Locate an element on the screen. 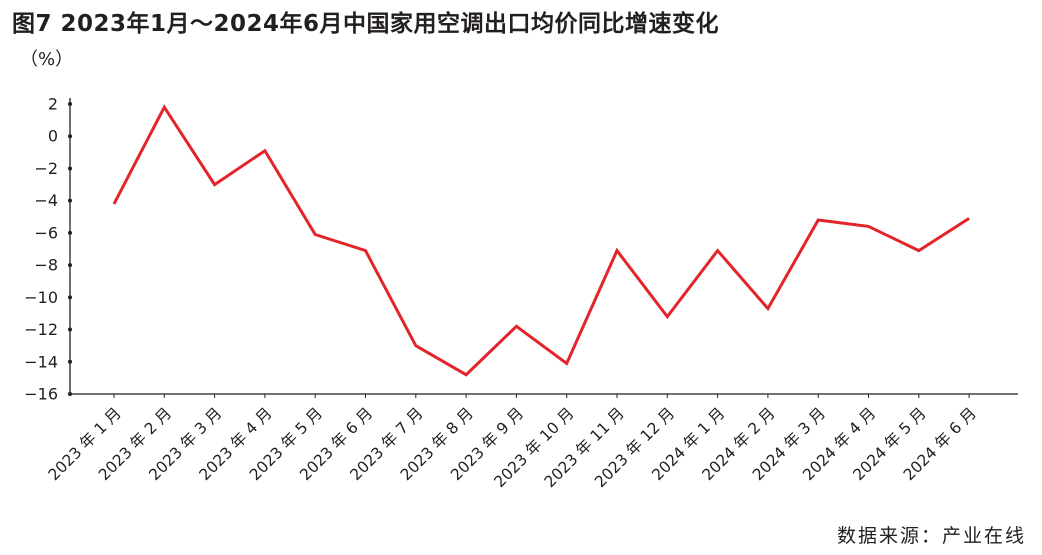 This screenshot has width=1042, height=555. y-tick-label: −8 is located at coordinates (46, 265).